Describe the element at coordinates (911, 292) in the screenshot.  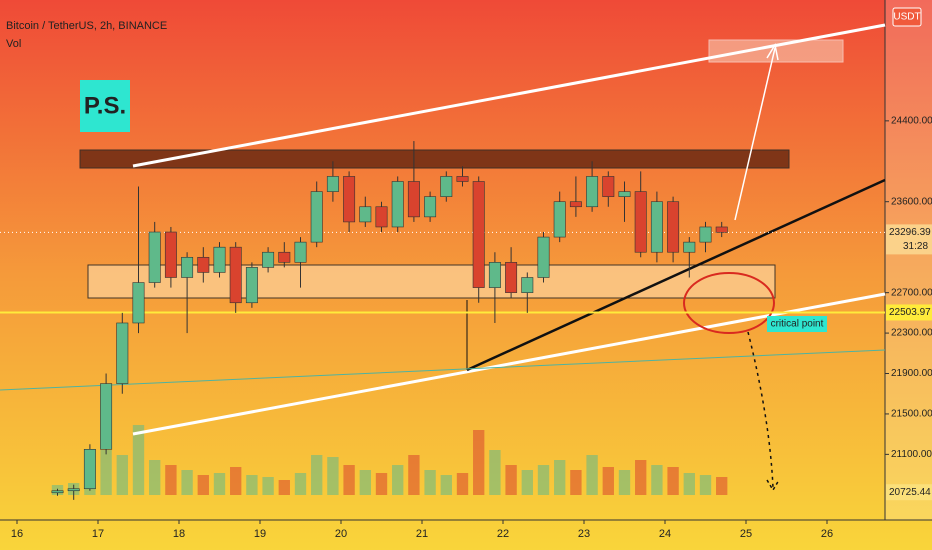
I see `y-tick-label: 22700.00` at that location.